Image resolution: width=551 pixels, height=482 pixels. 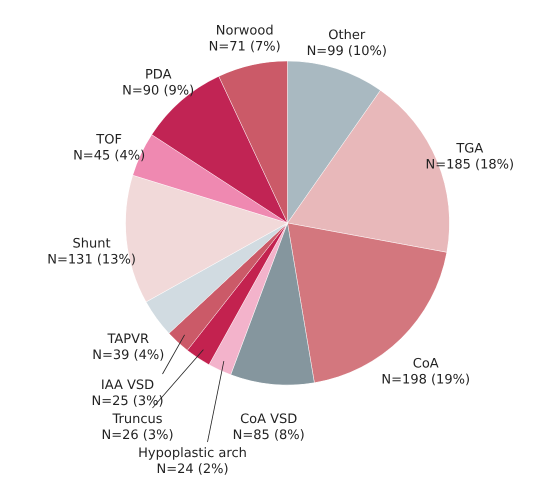 I want to click on data-label: N=24 (2%), so click(x=192, y=469).